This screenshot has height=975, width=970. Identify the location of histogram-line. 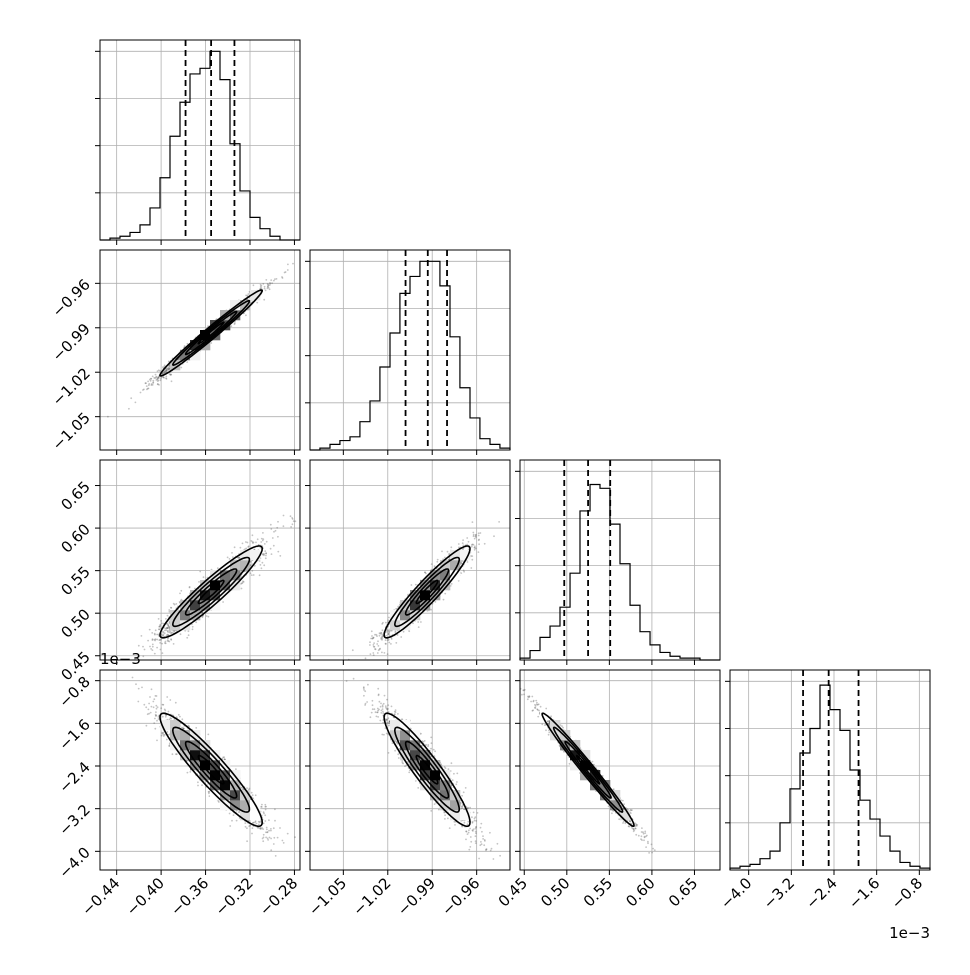
(830, 777).